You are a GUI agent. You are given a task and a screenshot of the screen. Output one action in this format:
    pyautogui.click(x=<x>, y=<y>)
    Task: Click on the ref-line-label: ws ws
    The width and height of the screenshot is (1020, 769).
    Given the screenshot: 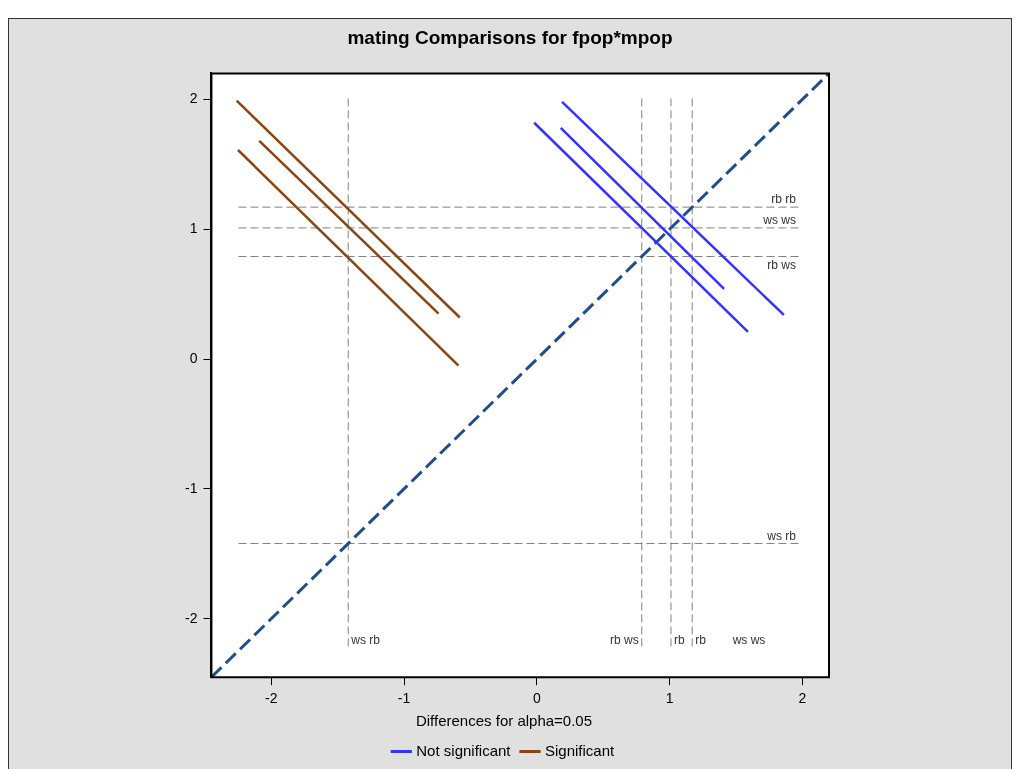 What is the action you would take?
    pyautogui.click(x=779, y=220)
    